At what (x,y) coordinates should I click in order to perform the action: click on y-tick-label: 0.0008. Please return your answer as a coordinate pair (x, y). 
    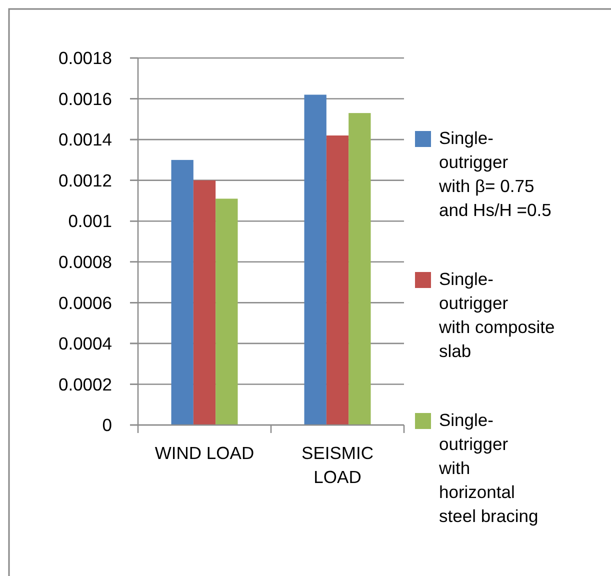
    Looking at the image, I should click on (85, 262).